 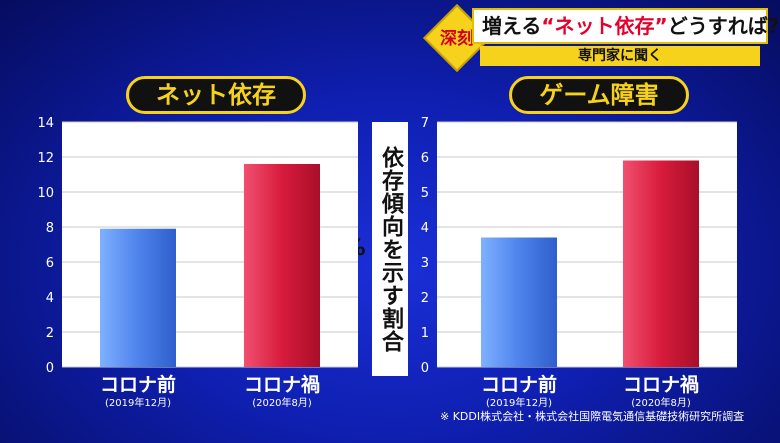 I want to click on headline-suffix: どうすれば?, so click(x=723, y=26).